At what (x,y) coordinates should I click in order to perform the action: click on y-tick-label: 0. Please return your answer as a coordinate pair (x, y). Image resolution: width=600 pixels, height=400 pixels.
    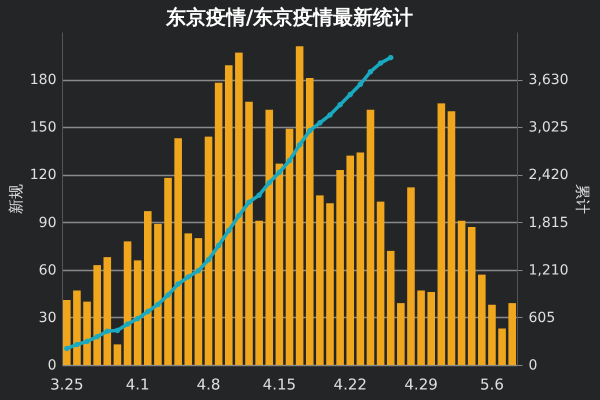
    Looking at the image, I should click on (52, 366).